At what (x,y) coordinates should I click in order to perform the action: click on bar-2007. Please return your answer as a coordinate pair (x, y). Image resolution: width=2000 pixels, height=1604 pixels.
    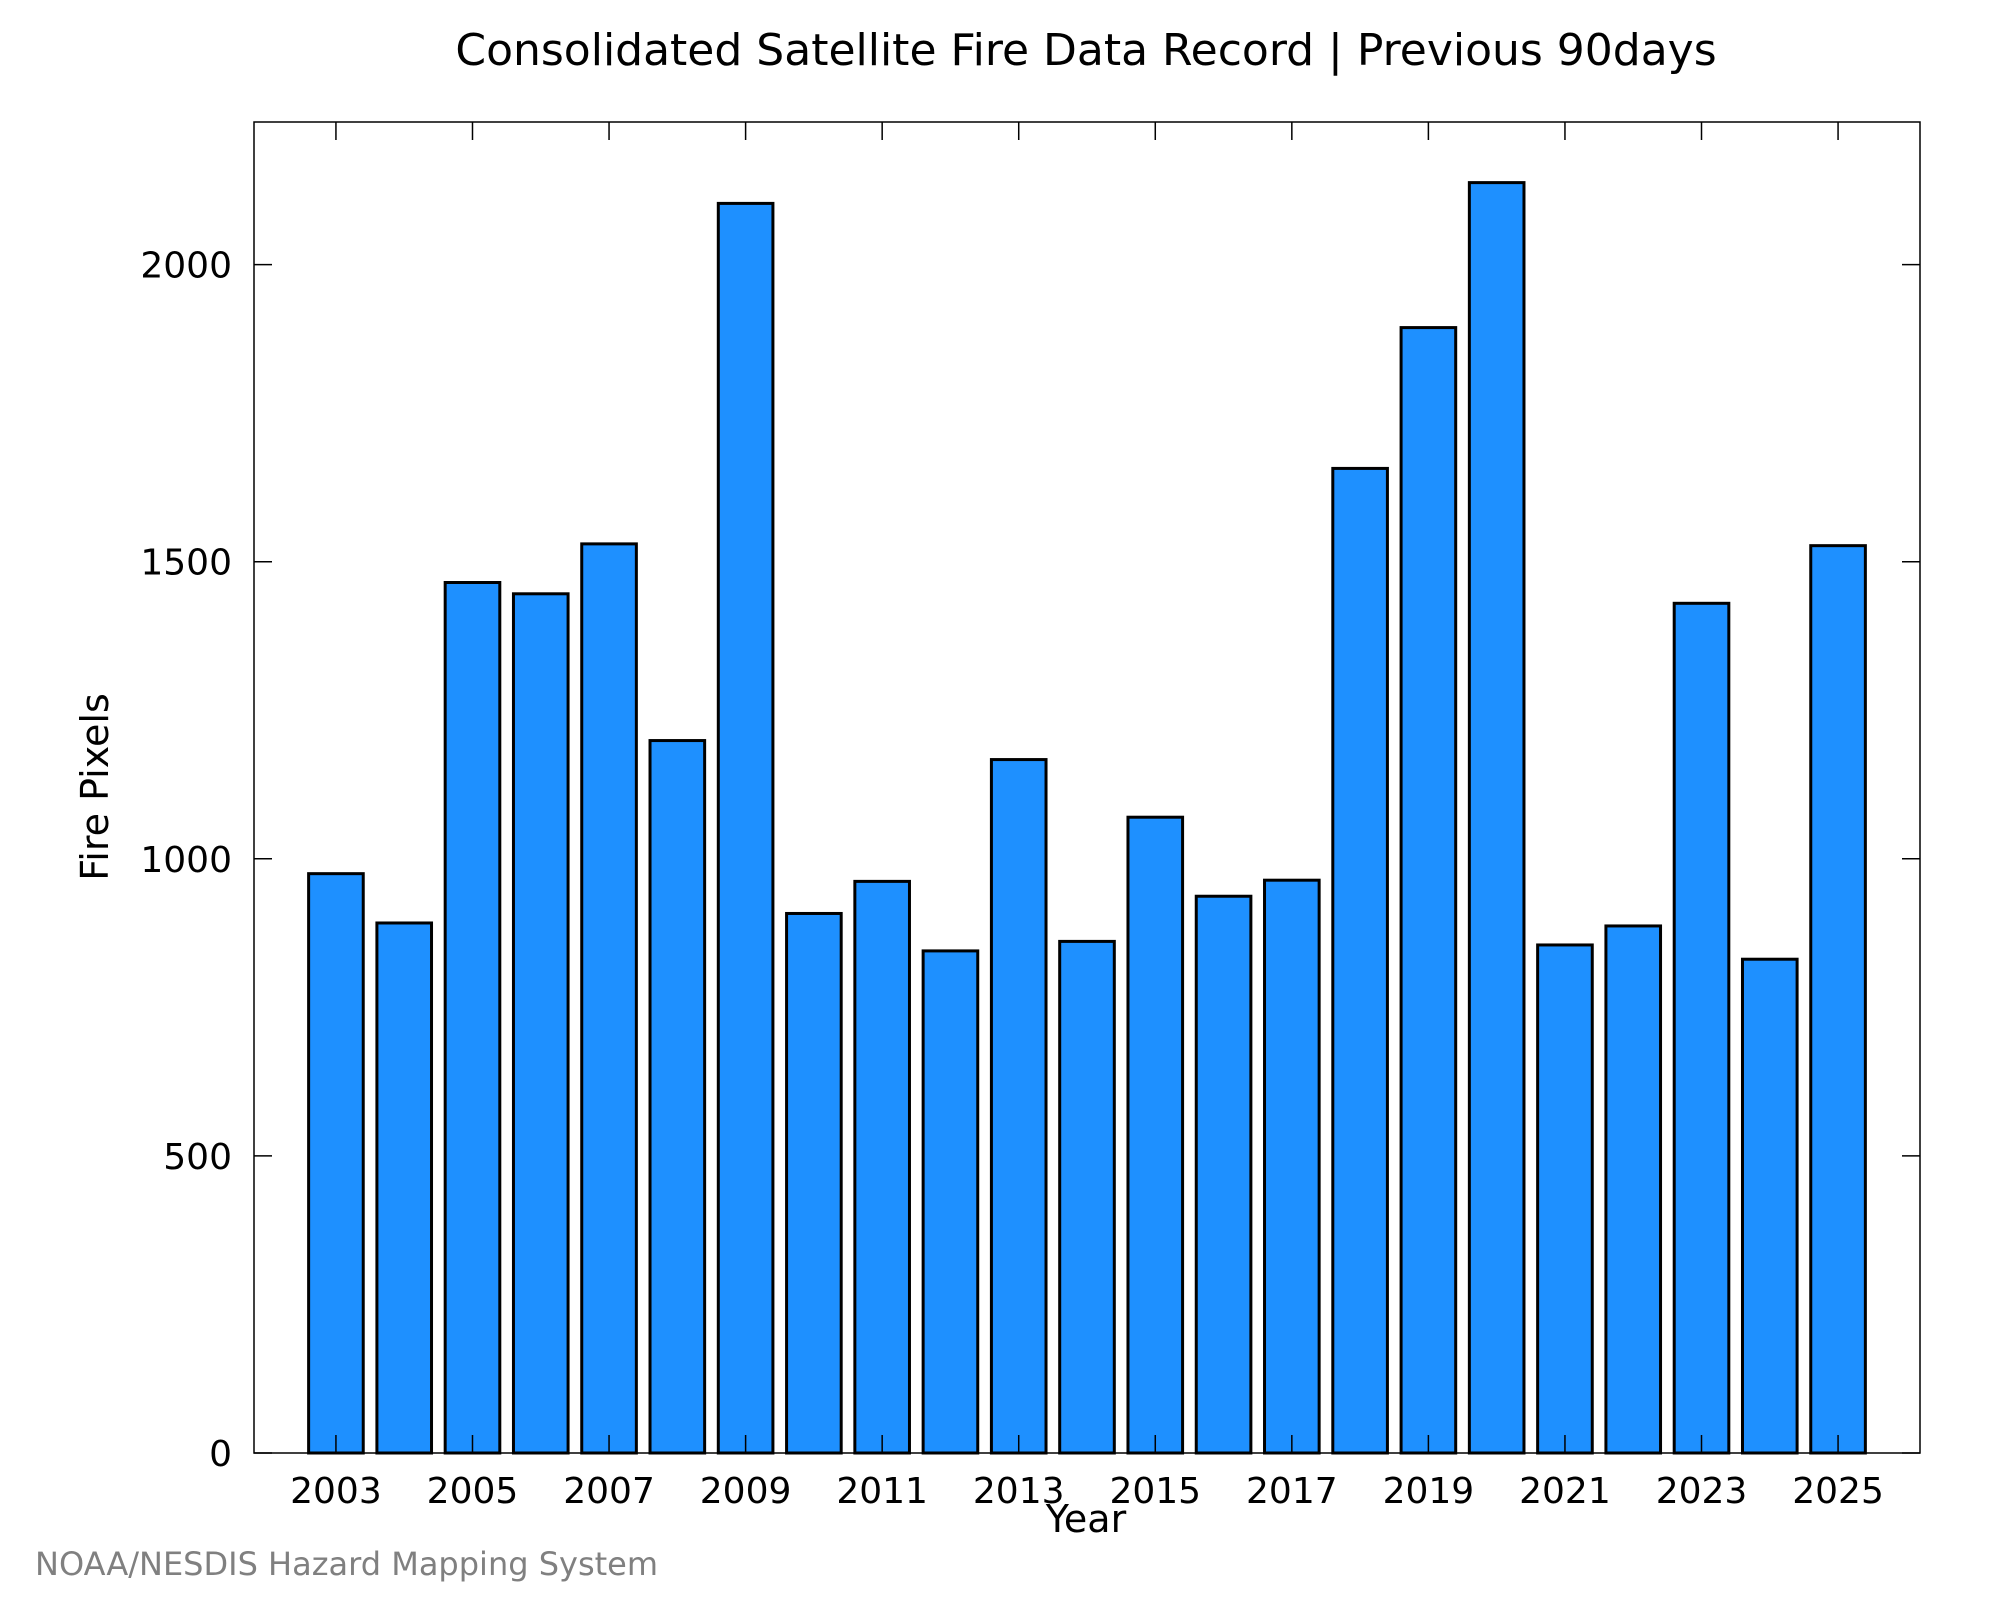
    Looking at the image, I should click on (609, 998).